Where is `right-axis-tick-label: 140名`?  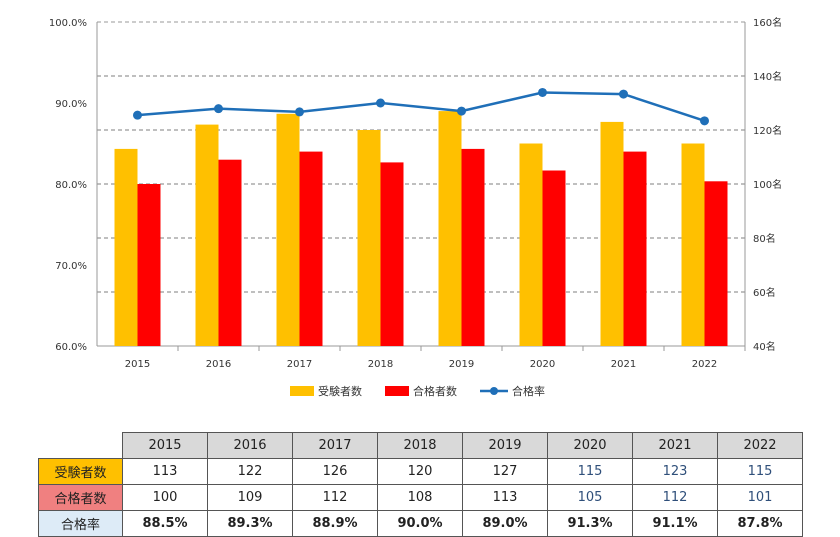 right-axis-tick-label: 140名 is located at coordinates (767, 76).